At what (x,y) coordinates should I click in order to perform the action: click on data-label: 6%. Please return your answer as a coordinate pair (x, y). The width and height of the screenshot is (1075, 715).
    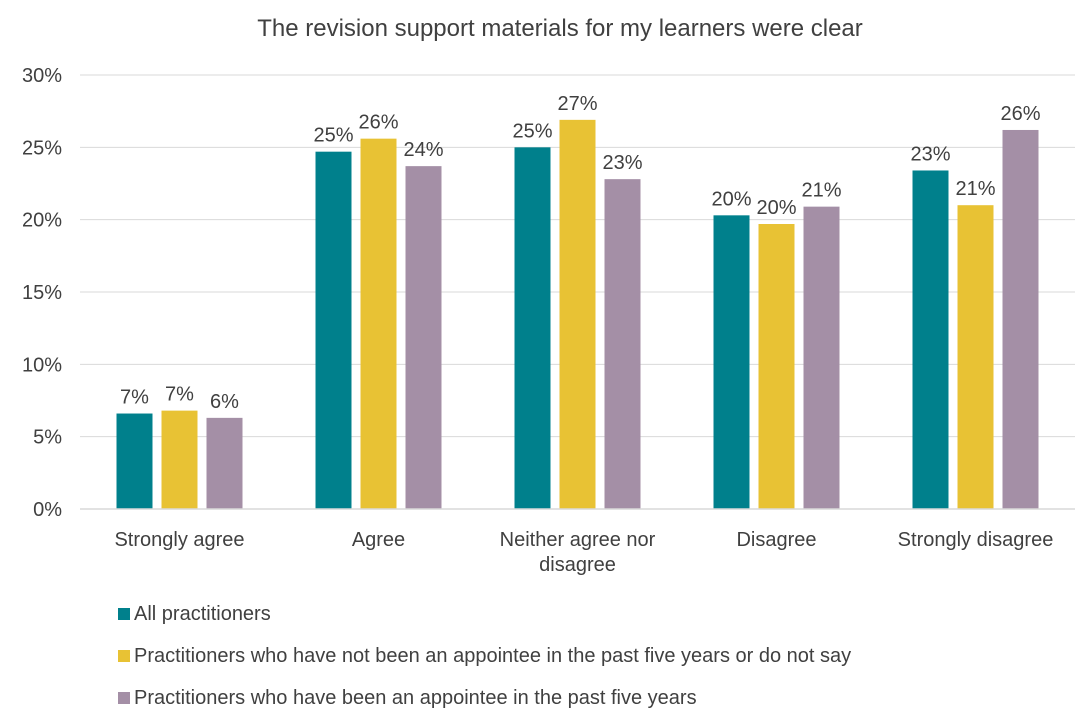
    Looking at the image, I should click on (224, 402).